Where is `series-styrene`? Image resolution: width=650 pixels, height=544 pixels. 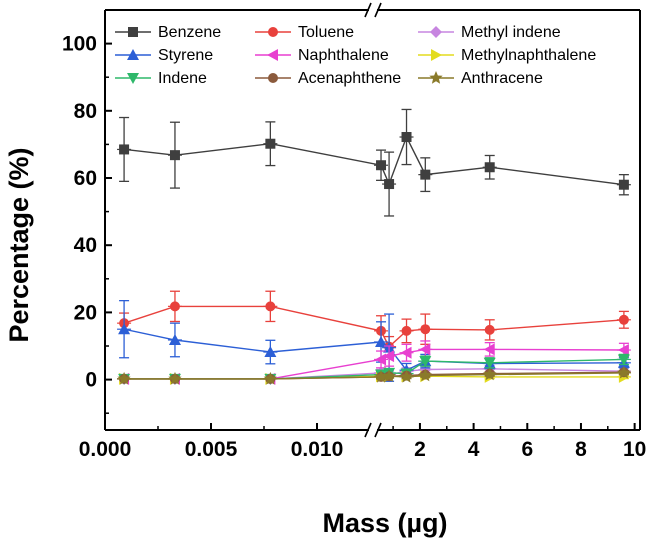 series-styrene is located at coordinates (374, 340).